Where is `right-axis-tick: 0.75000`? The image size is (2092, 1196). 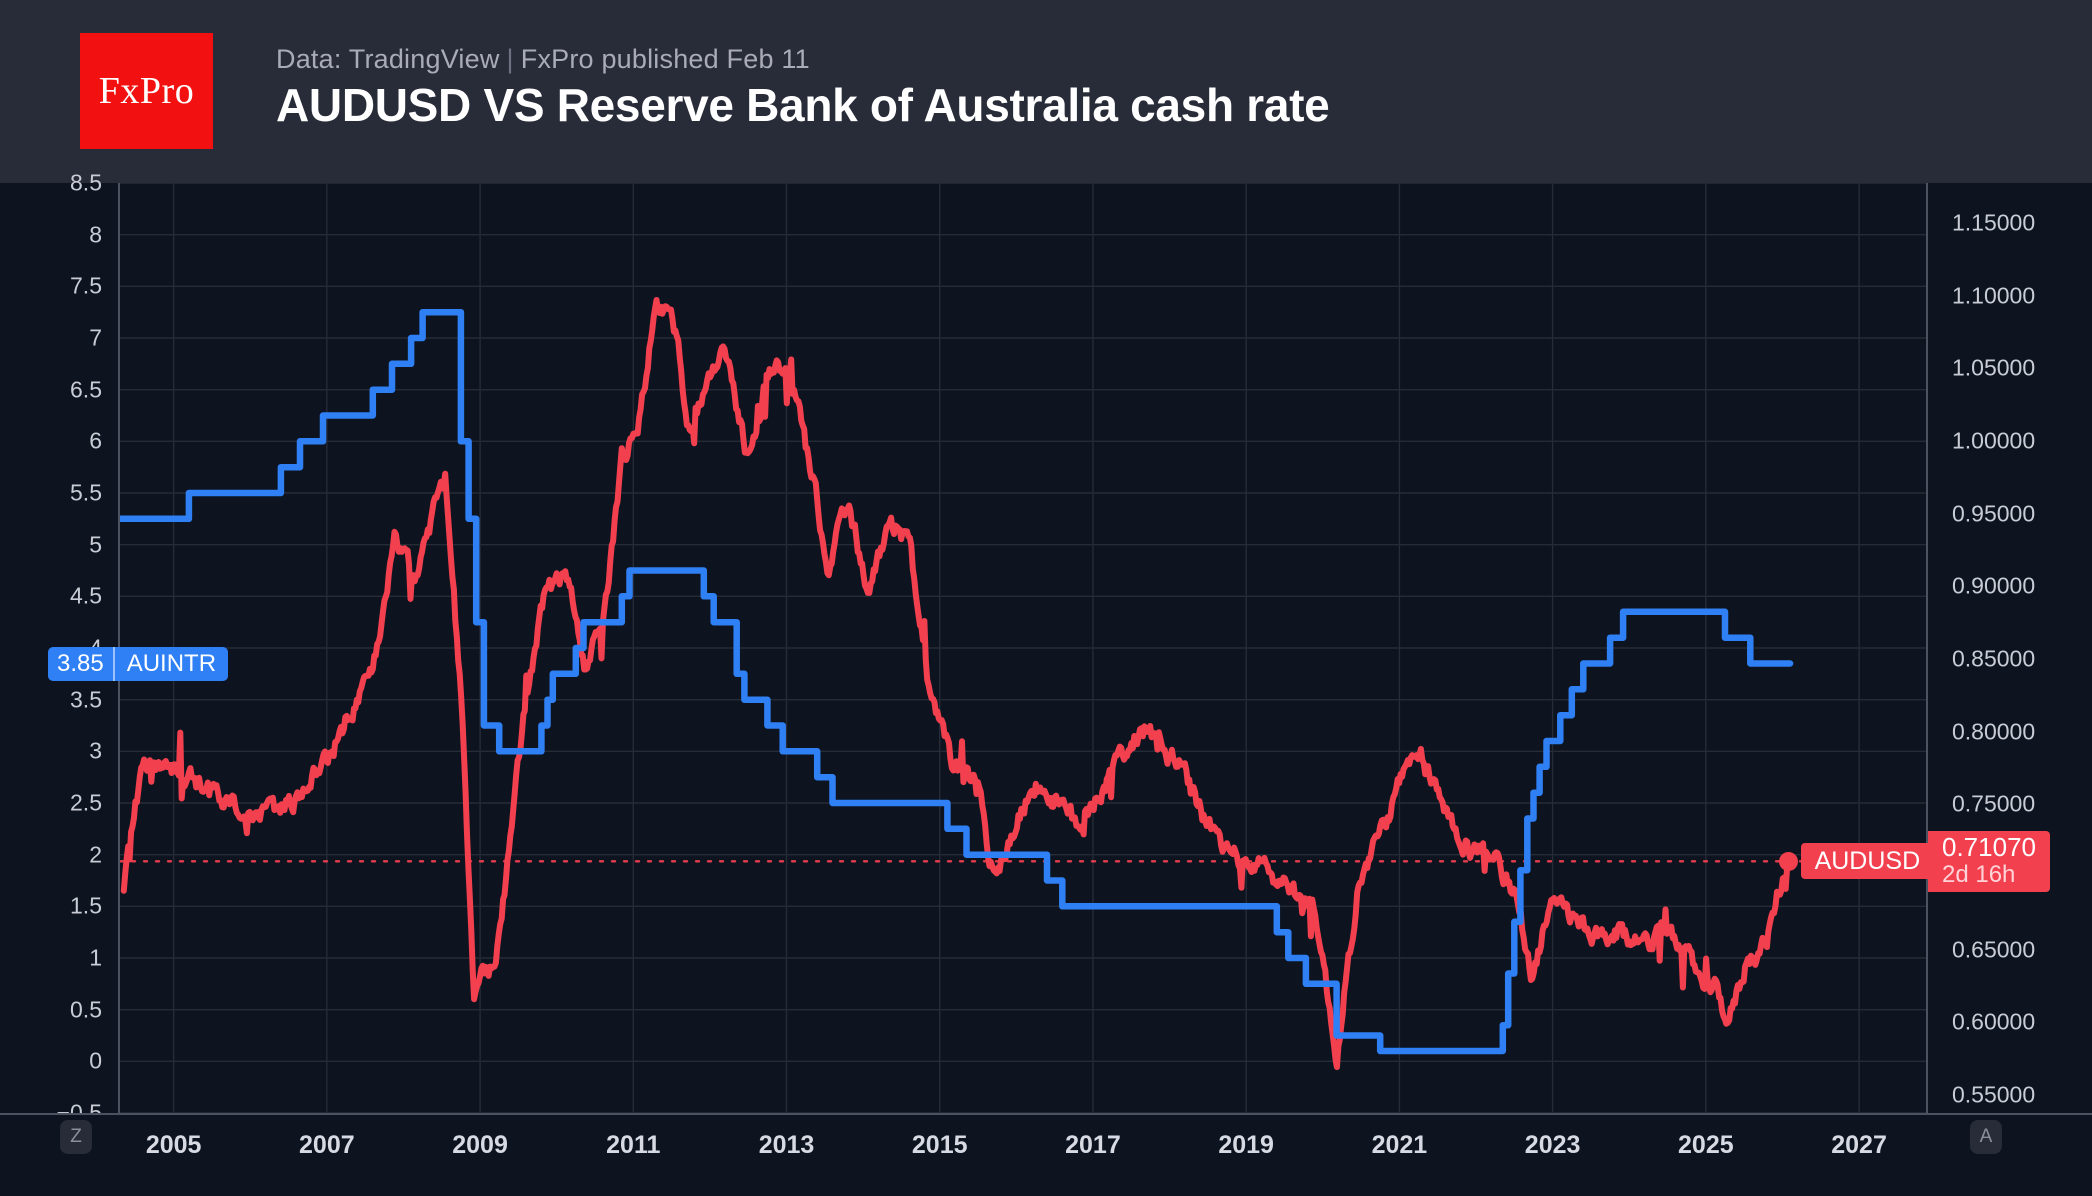 right-axis-tick: 0.75000 is located at coordinates (1994, 803).